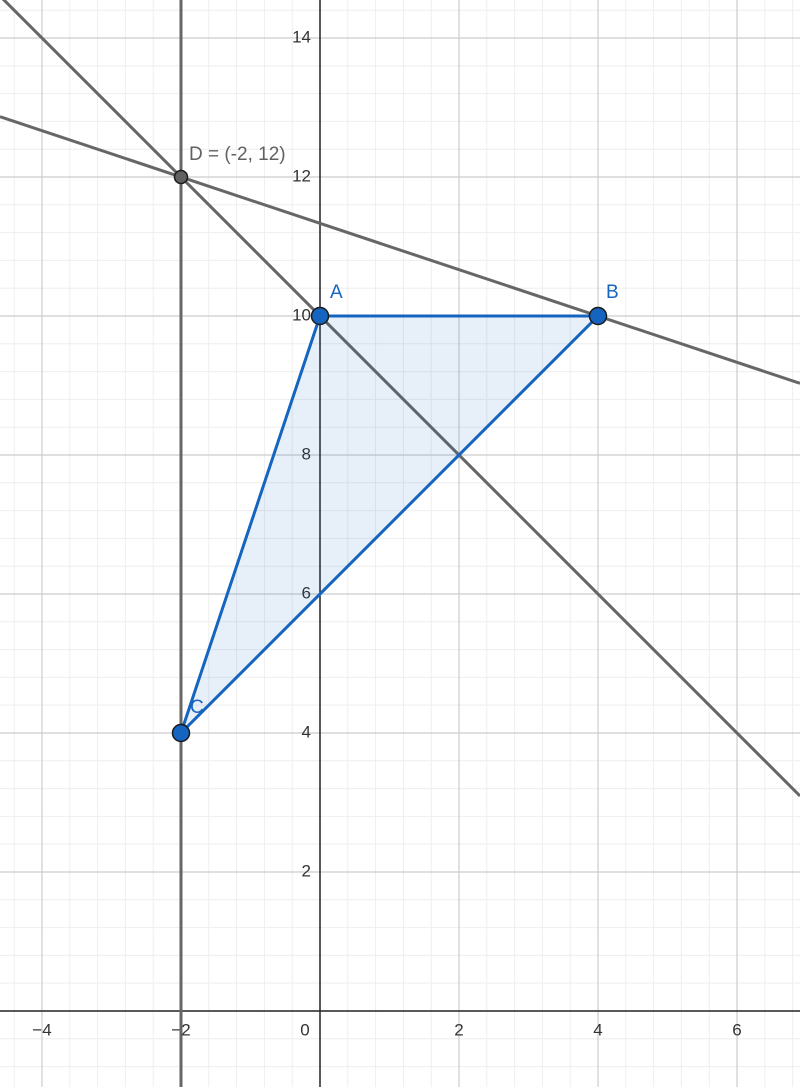  What do you see at coordinates (306, 592) in the screenshot?
I see `y-tick-label: 6` at bounding box center [306, 592].